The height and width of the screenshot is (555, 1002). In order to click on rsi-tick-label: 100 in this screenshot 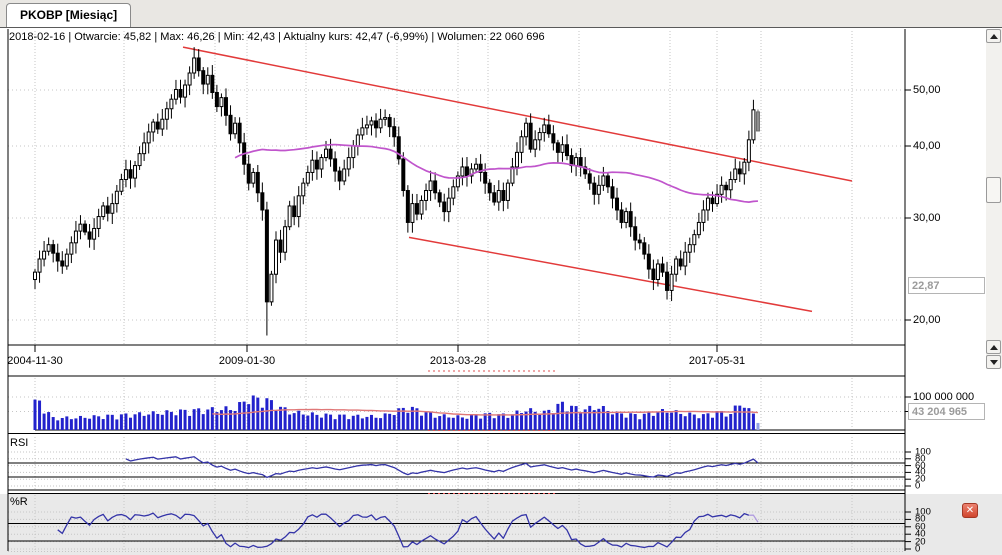, I will do `click(923, 452)`.